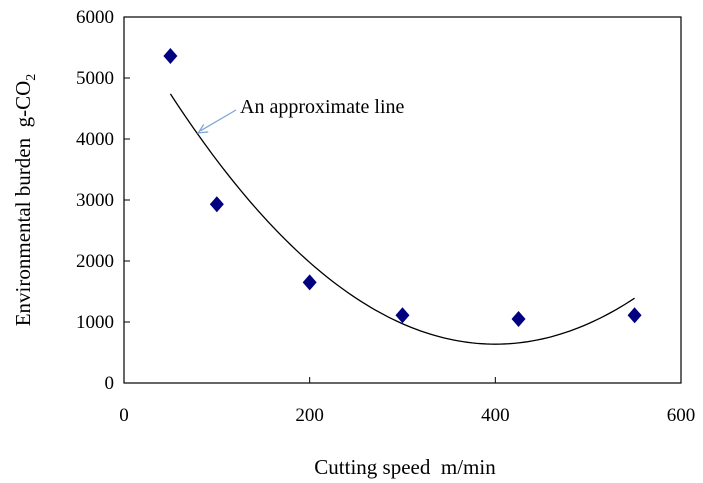  What do you see at coordinates (681, 415) in the screenshot?
I see `x-tick-label: 600` at bounding box center [681, 415].